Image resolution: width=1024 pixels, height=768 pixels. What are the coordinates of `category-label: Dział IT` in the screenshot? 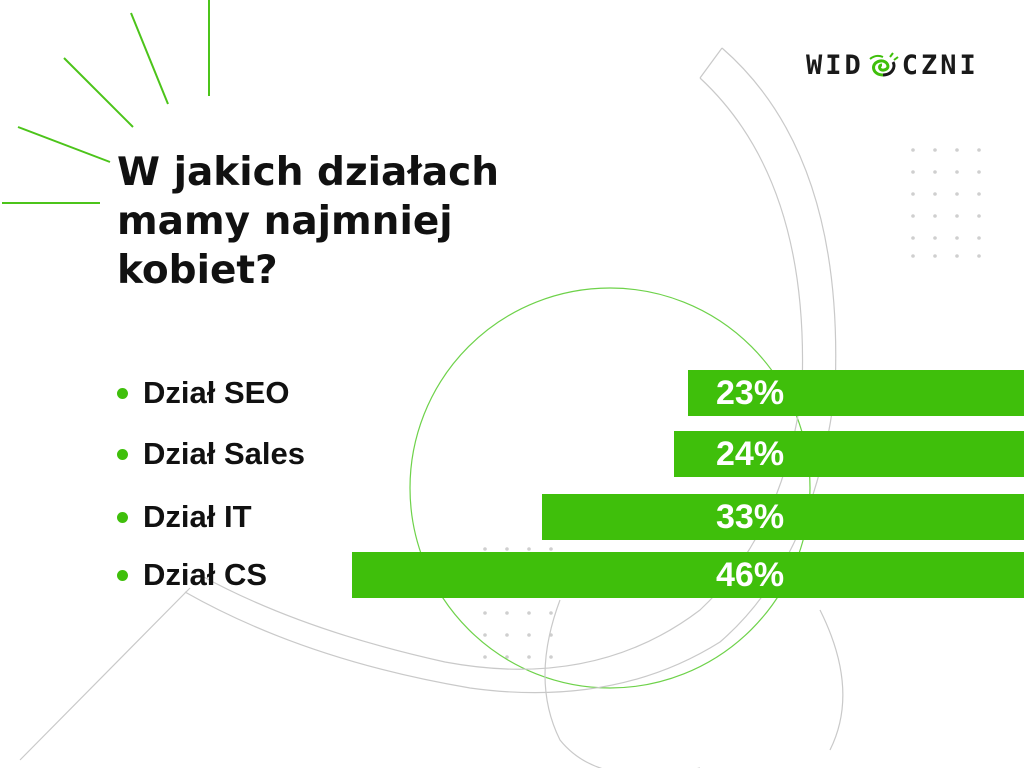 It's located at (184, 517).